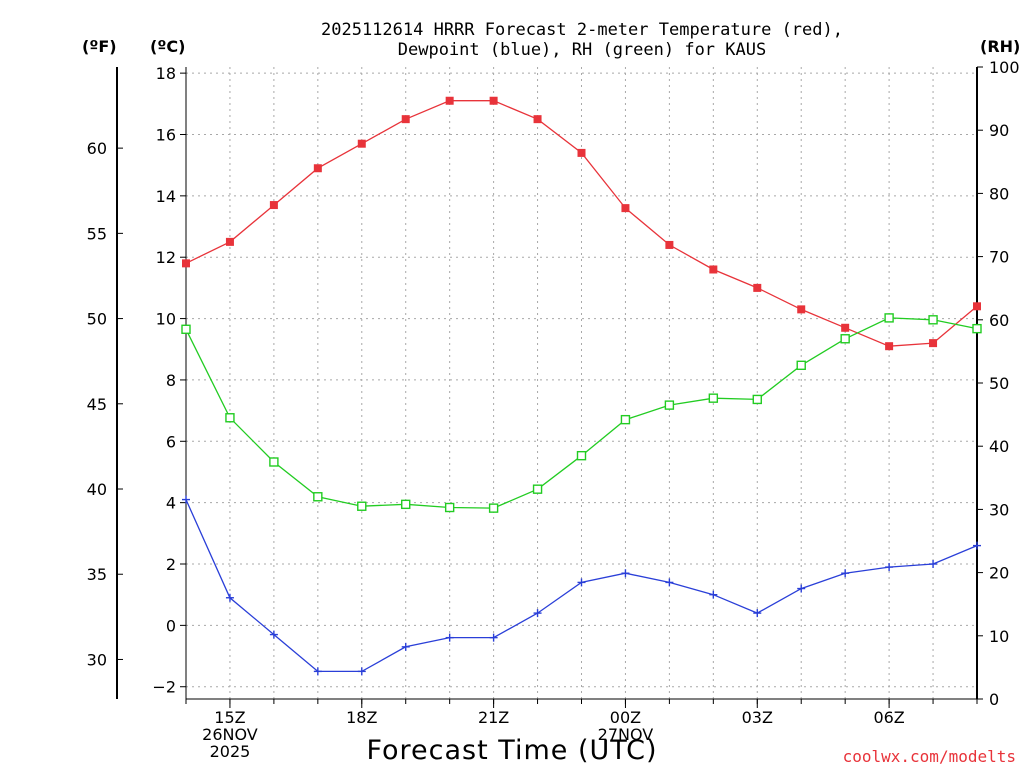 The image size is (1024, 768). Describe the element at coordinates (929, 756) in the screenshot. I see `credit-text: coolwx.com/modelts` at that location.